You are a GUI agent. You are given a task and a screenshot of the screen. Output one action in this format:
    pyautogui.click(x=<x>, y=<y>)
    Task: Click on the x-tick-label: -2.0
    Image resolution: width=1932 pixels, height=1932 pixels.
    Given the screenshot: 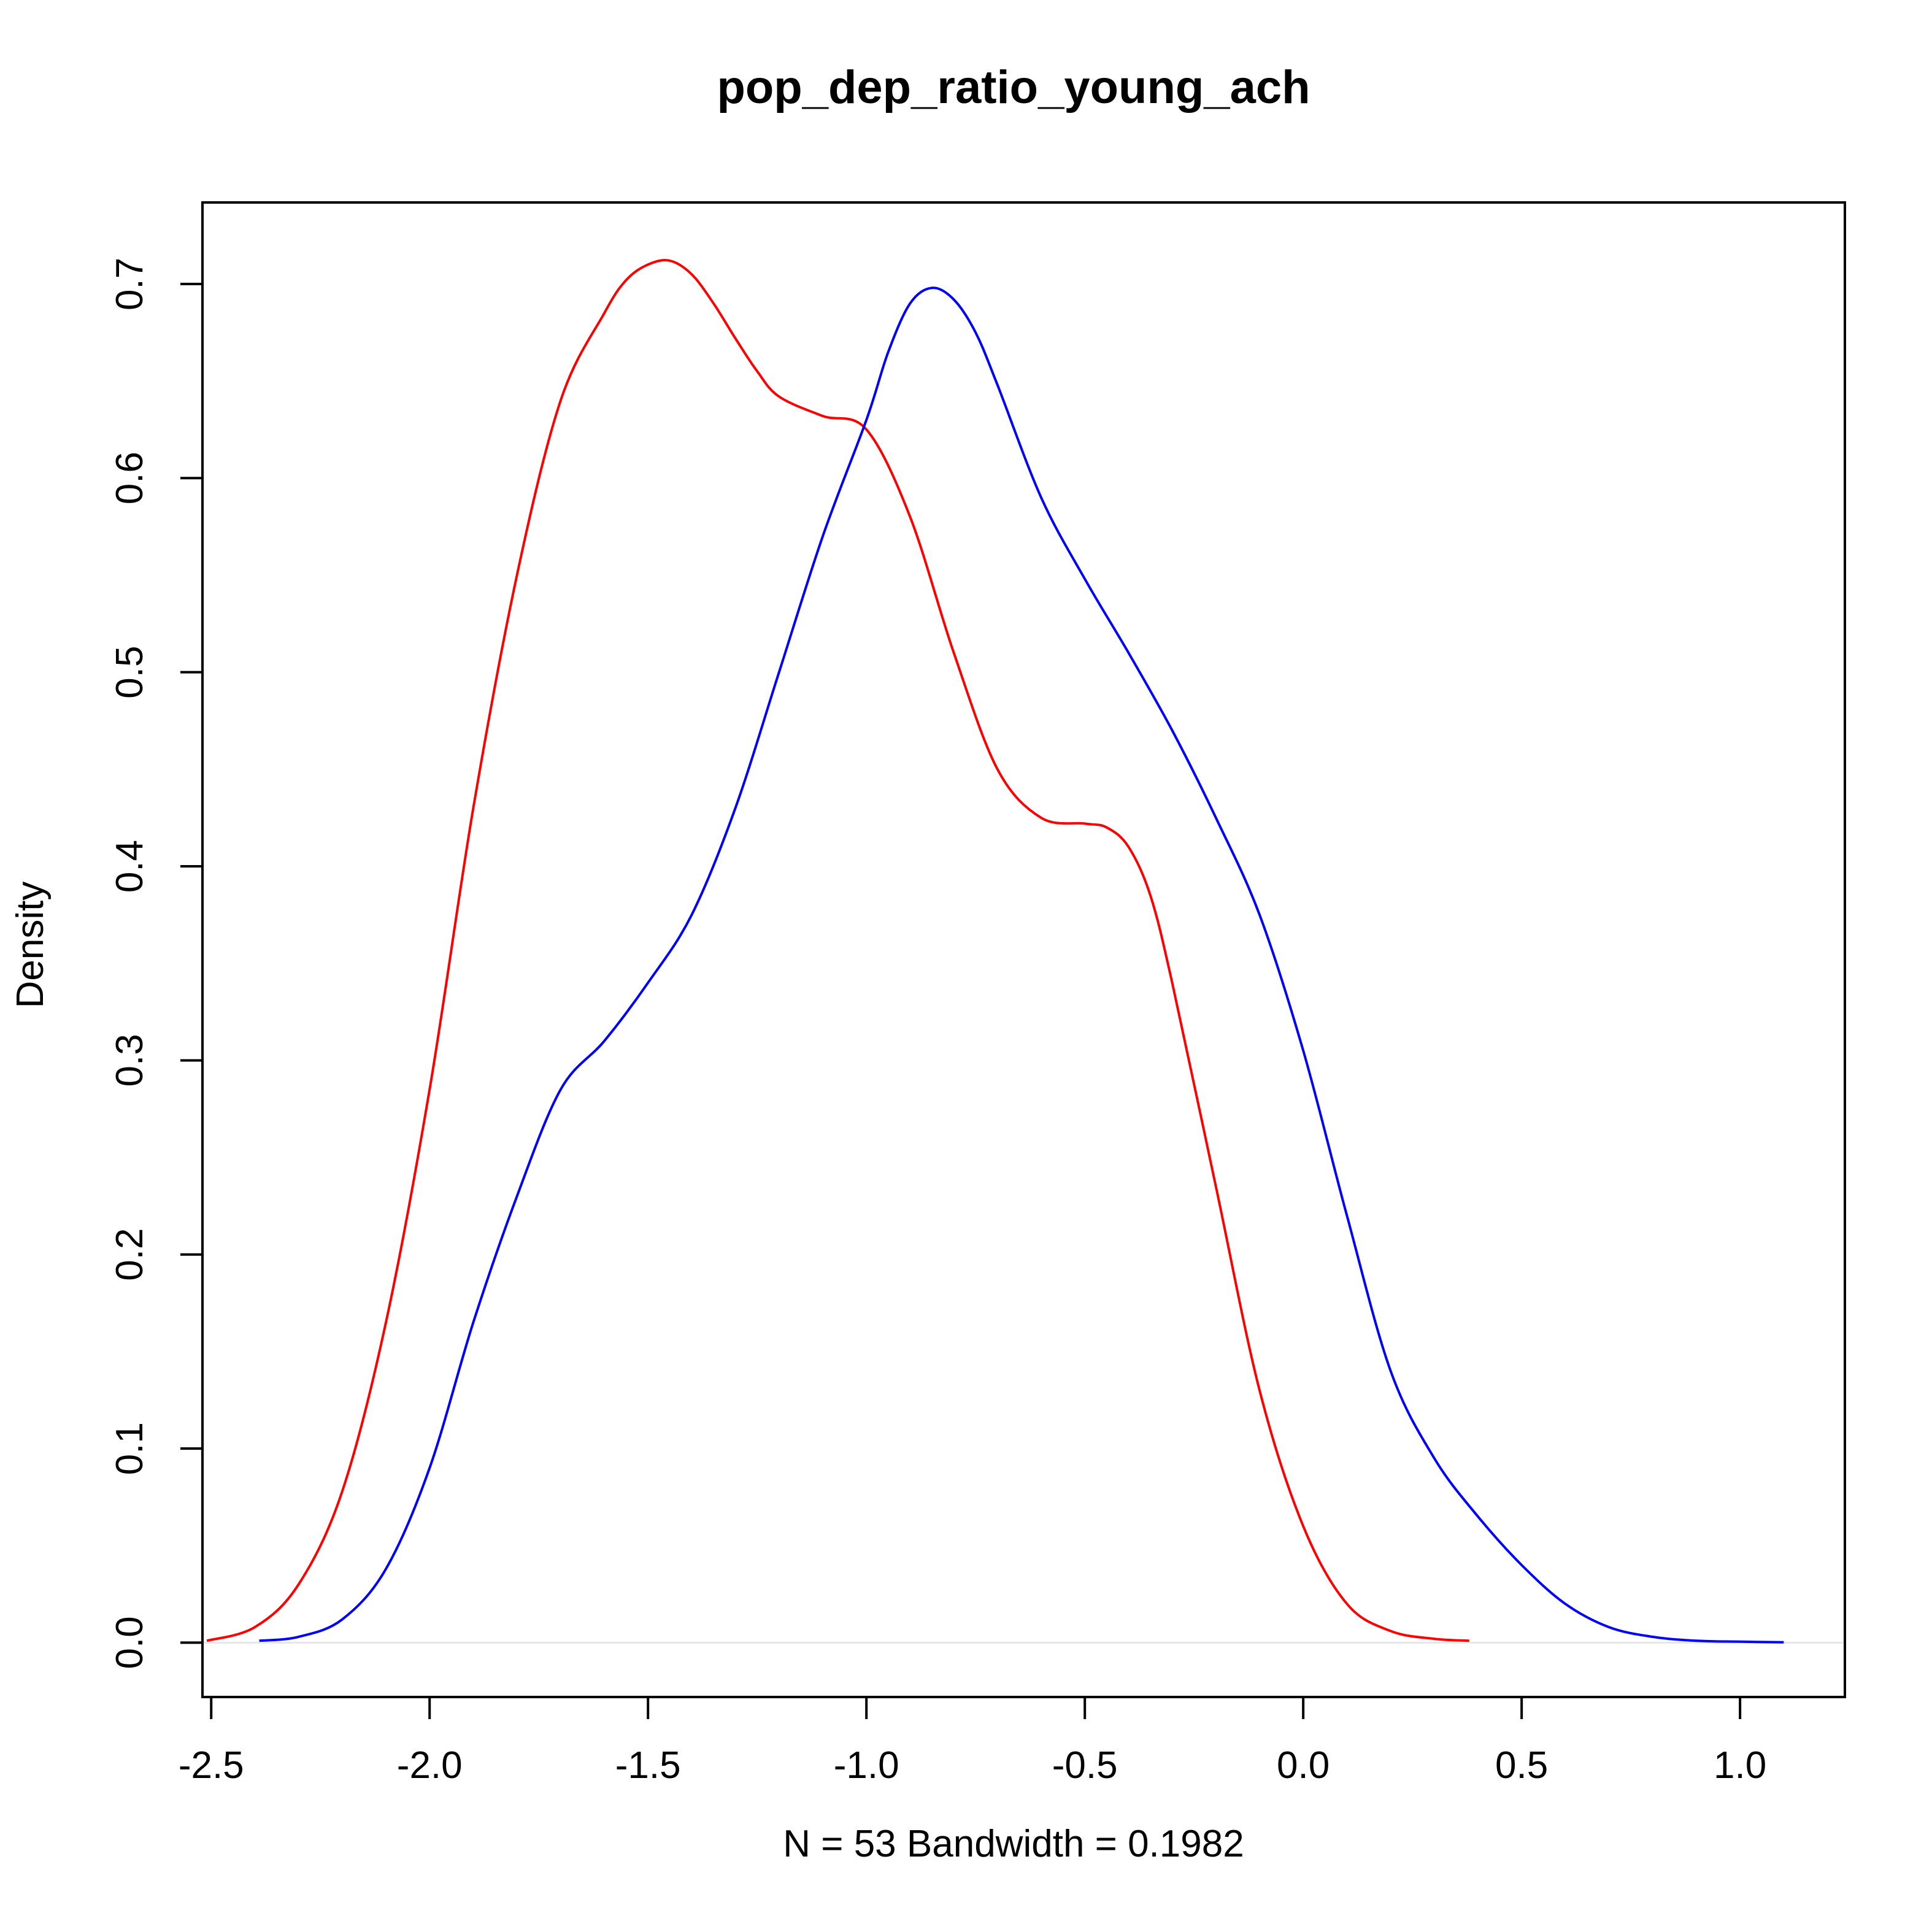 What is the action you would take?
    pyautogui.click(x=430, y=1765)
    